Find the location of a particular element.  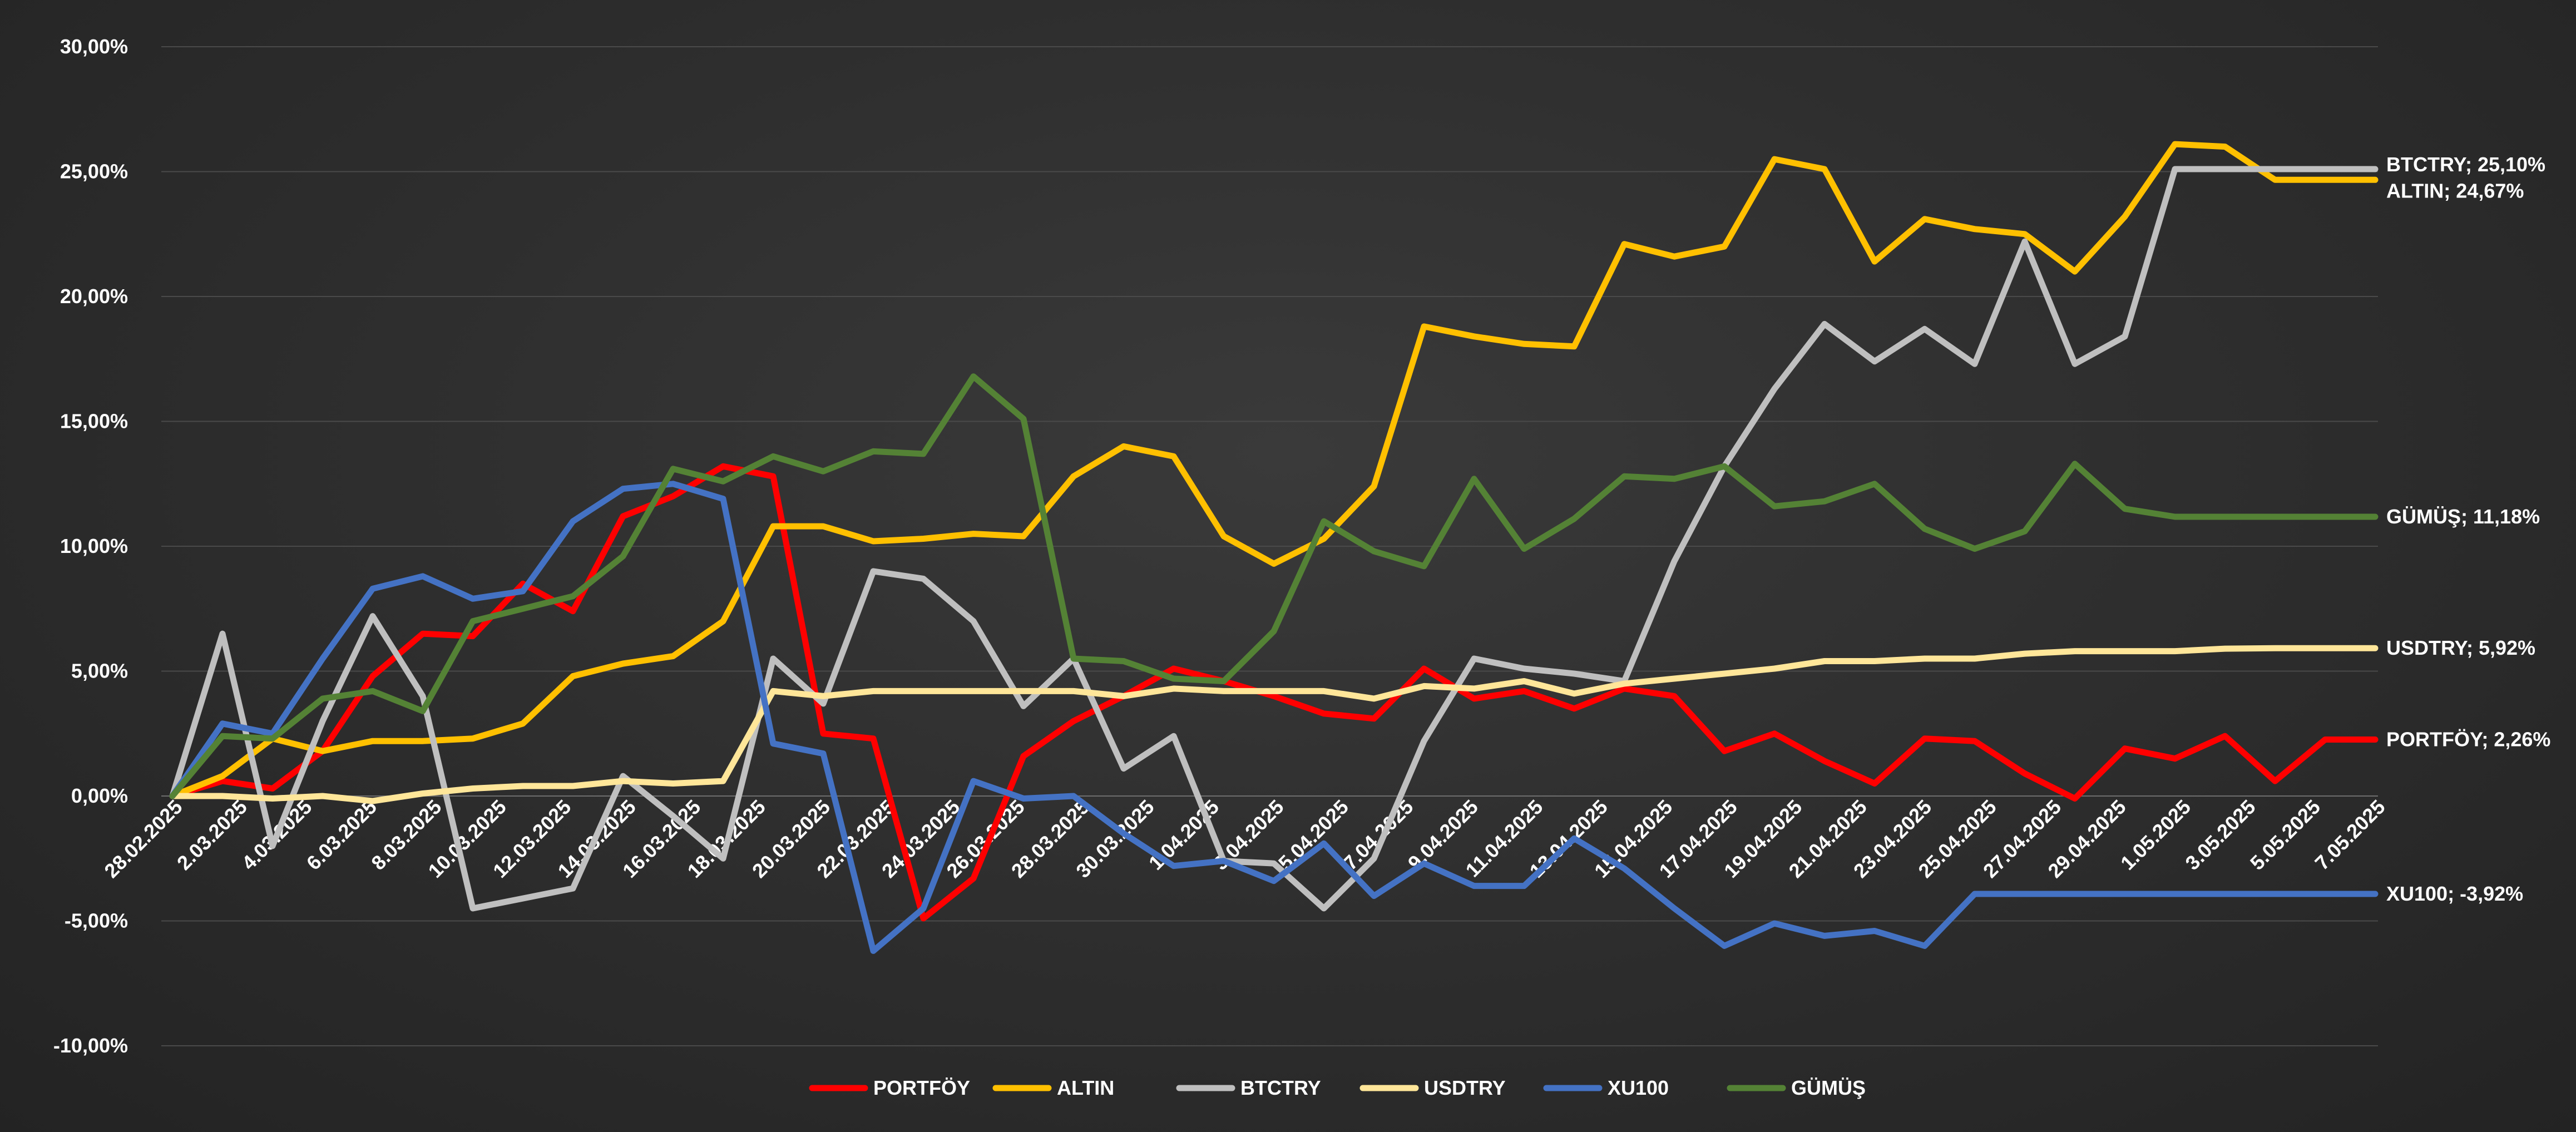

y-tick-label: 5,00% is located at coordinates (99, 671).